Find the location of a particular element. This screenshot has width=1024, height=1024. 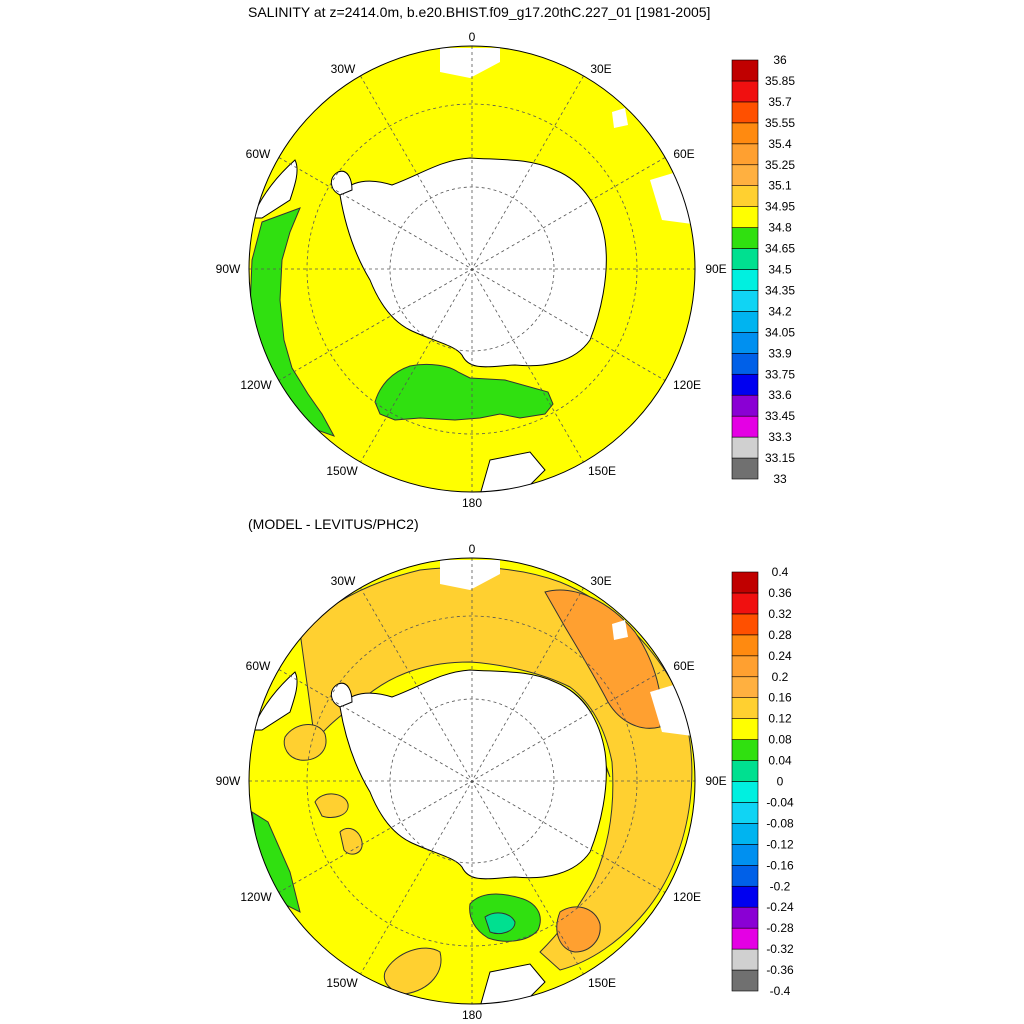

meridian-label-90e: 90E is located at coordinates (715, 269).